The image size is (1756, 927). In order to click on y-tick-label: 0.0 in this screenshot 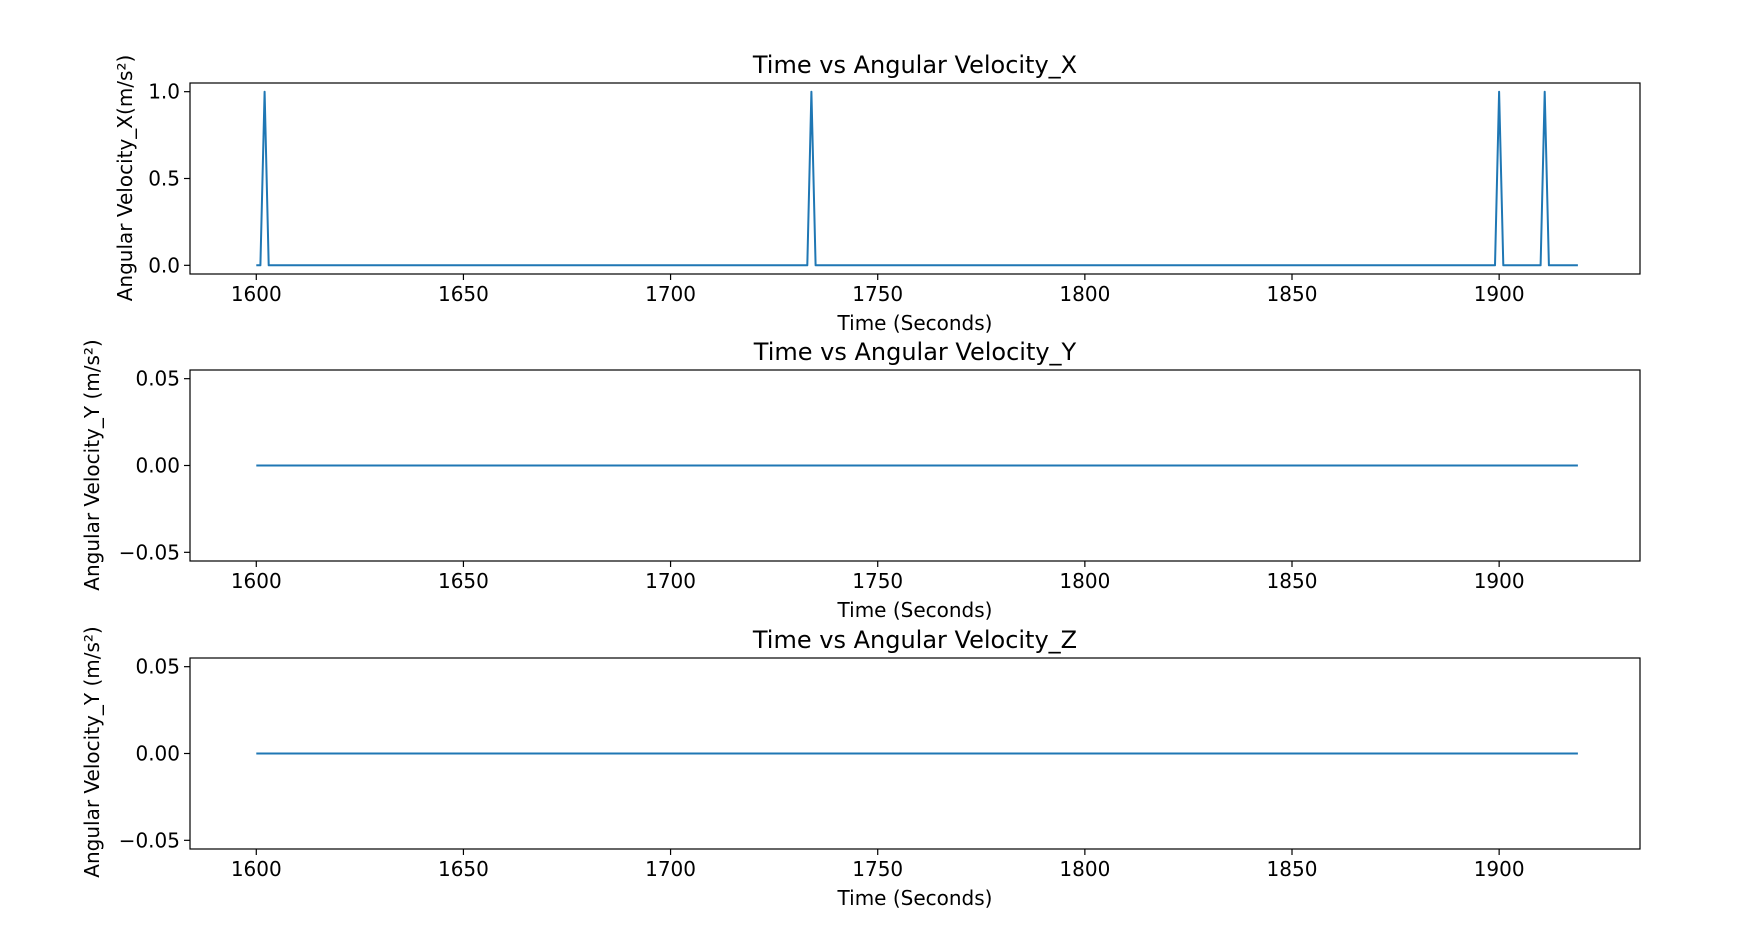, I will do `click(164, 265)`.